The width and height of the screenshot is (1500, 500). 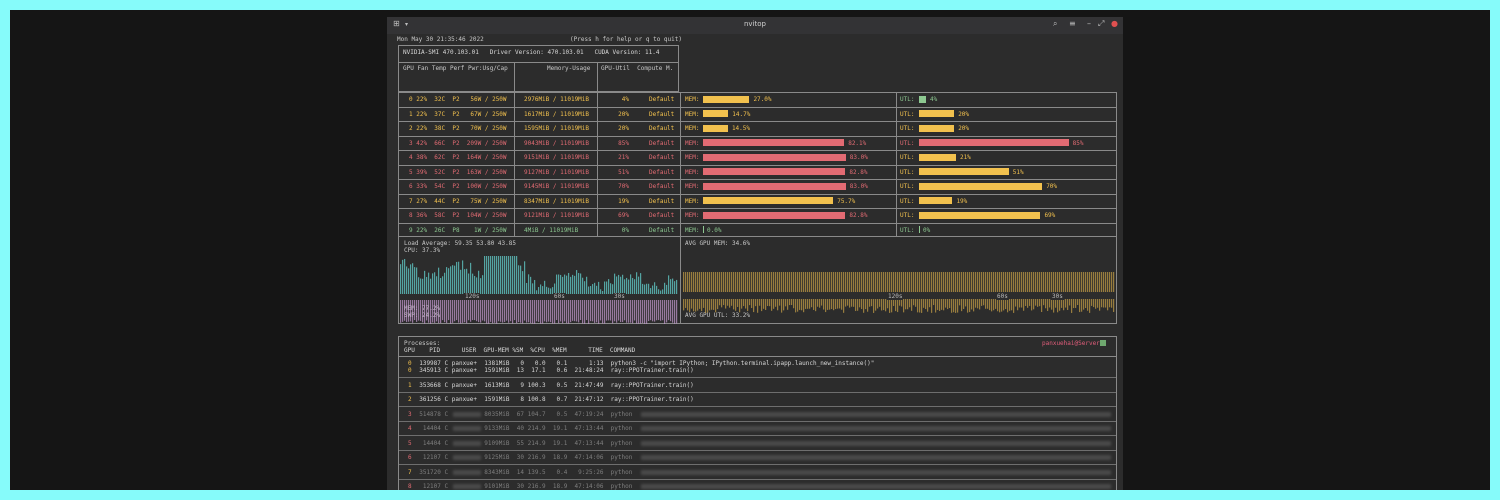 What do you see at coordinates (1101, 23) in the screenshot?
I see `maximize-icon: ⤢` at bounding box center [1101, 23].